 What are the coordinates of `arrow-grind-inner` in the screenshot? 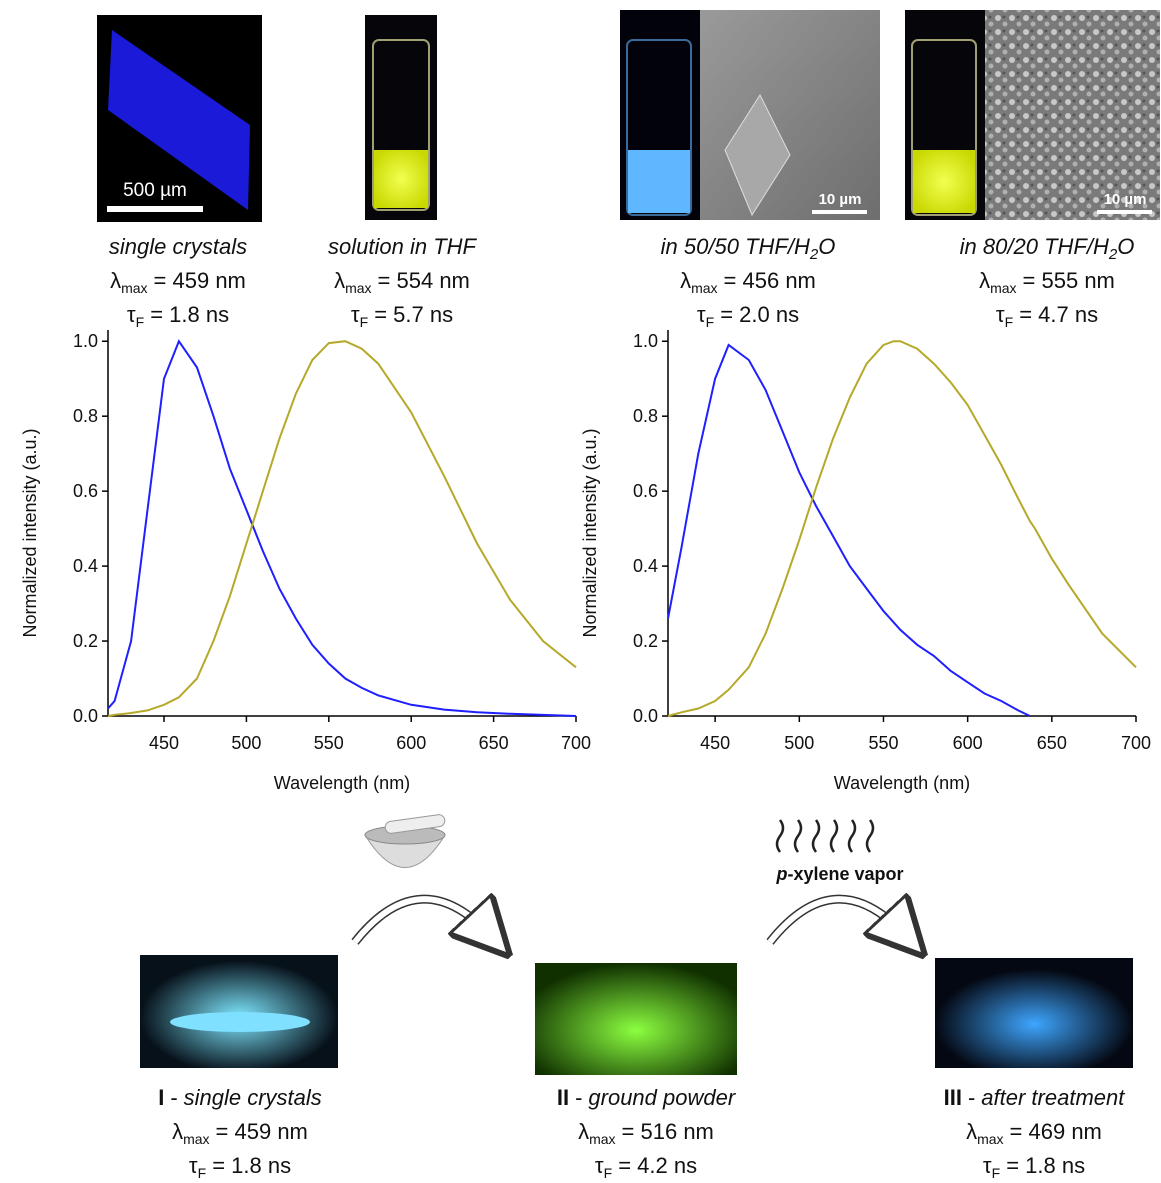 It's located at (421, 920).